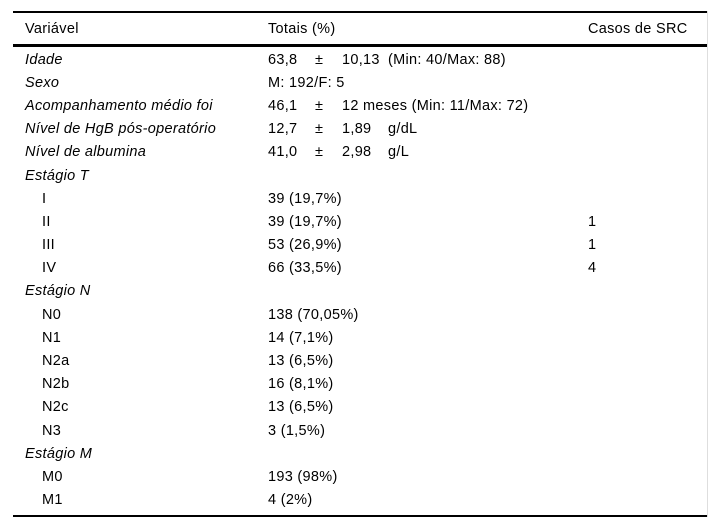 This screenshot has height=528, width=719. Describe the element at coordinates (290, 500) in the screenshot. I see `totais-value: 4 (2%)` at that location.